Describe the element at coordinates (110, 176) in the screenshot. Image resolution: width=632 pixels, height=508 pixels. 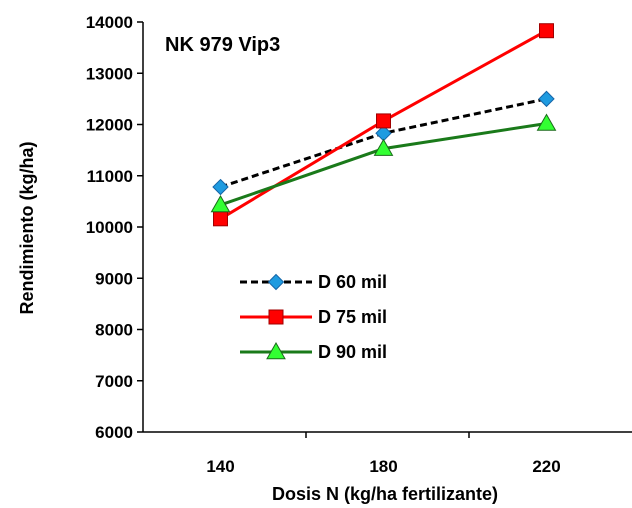
I see `y-tick-label: 11000` at that location.